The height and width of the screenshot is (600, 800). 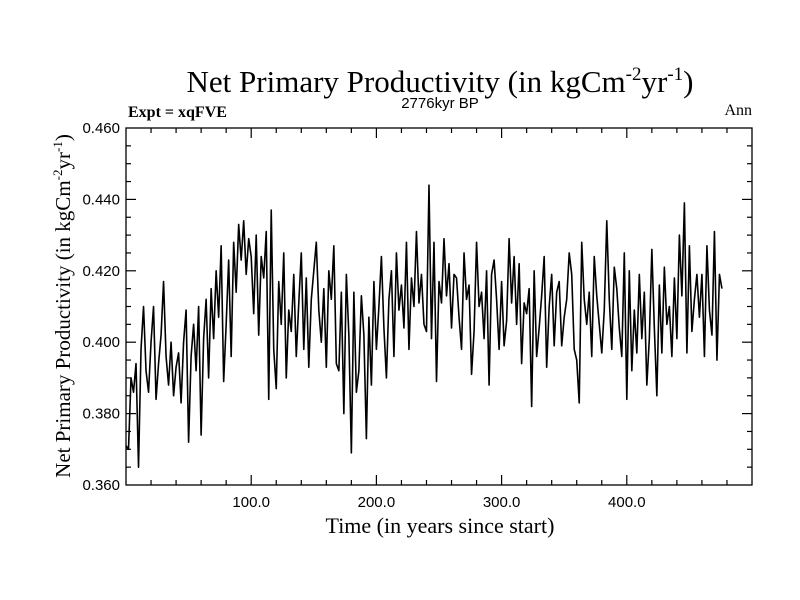 What do you see at coordinates (101, 128) in the screenshot?
I see `y-tick-label: 0.460` at bounding box center [101, 128].